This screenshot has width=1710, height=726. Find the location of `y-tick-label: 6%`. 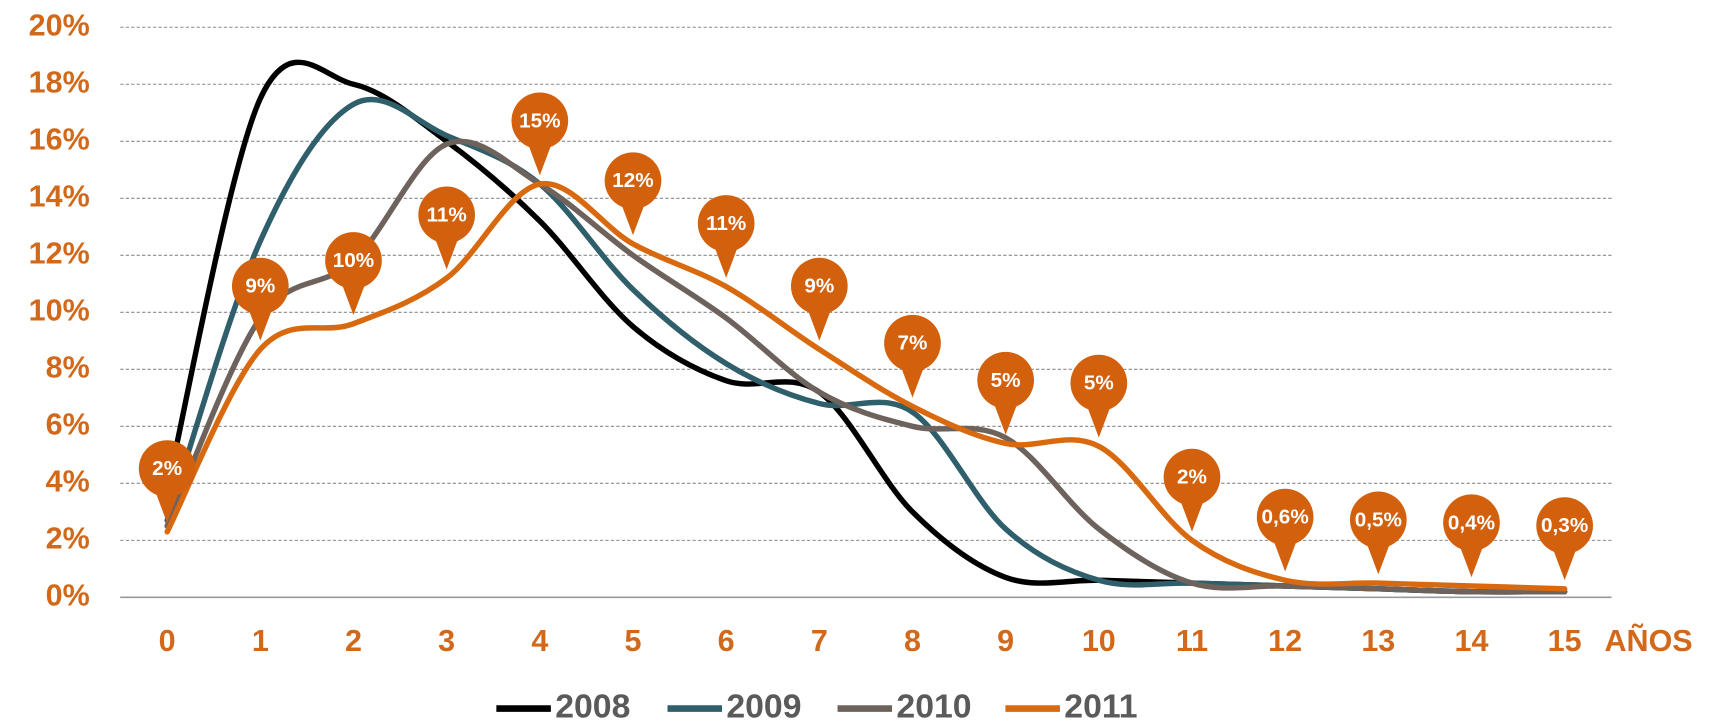

y-tick-label: 6% is located at coordinates (68, 424).